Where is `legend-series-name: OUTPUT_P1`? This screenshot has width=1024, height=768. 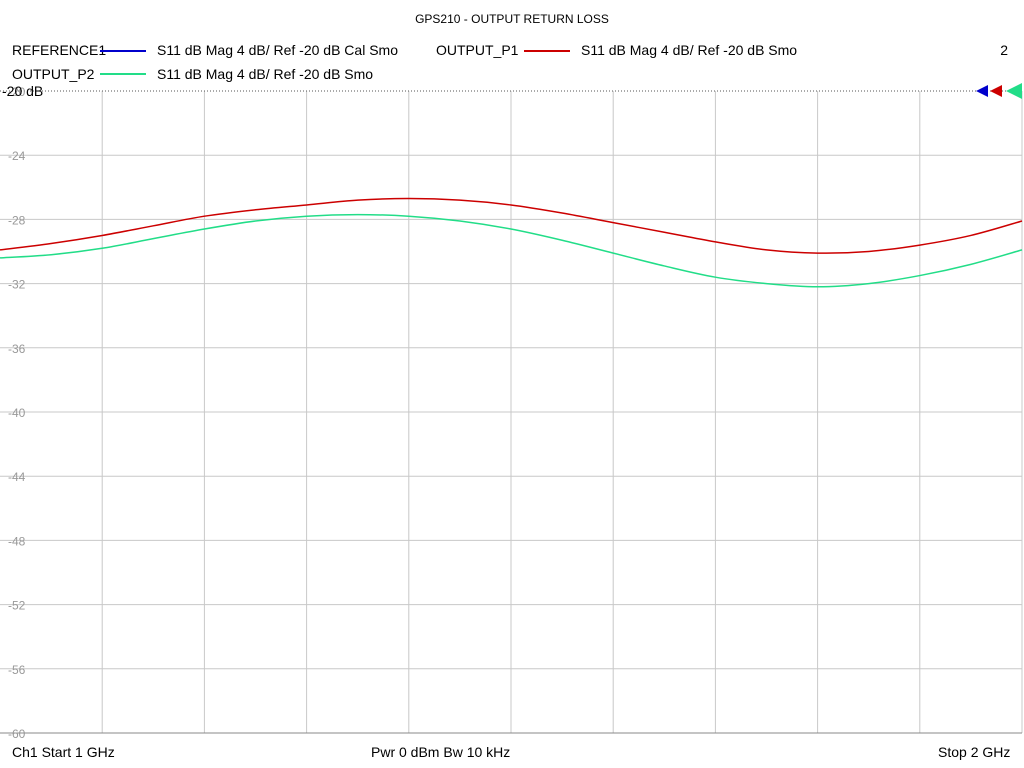
legend-series-name: OUTPUT_P1 is located at coordinates (477, 50).